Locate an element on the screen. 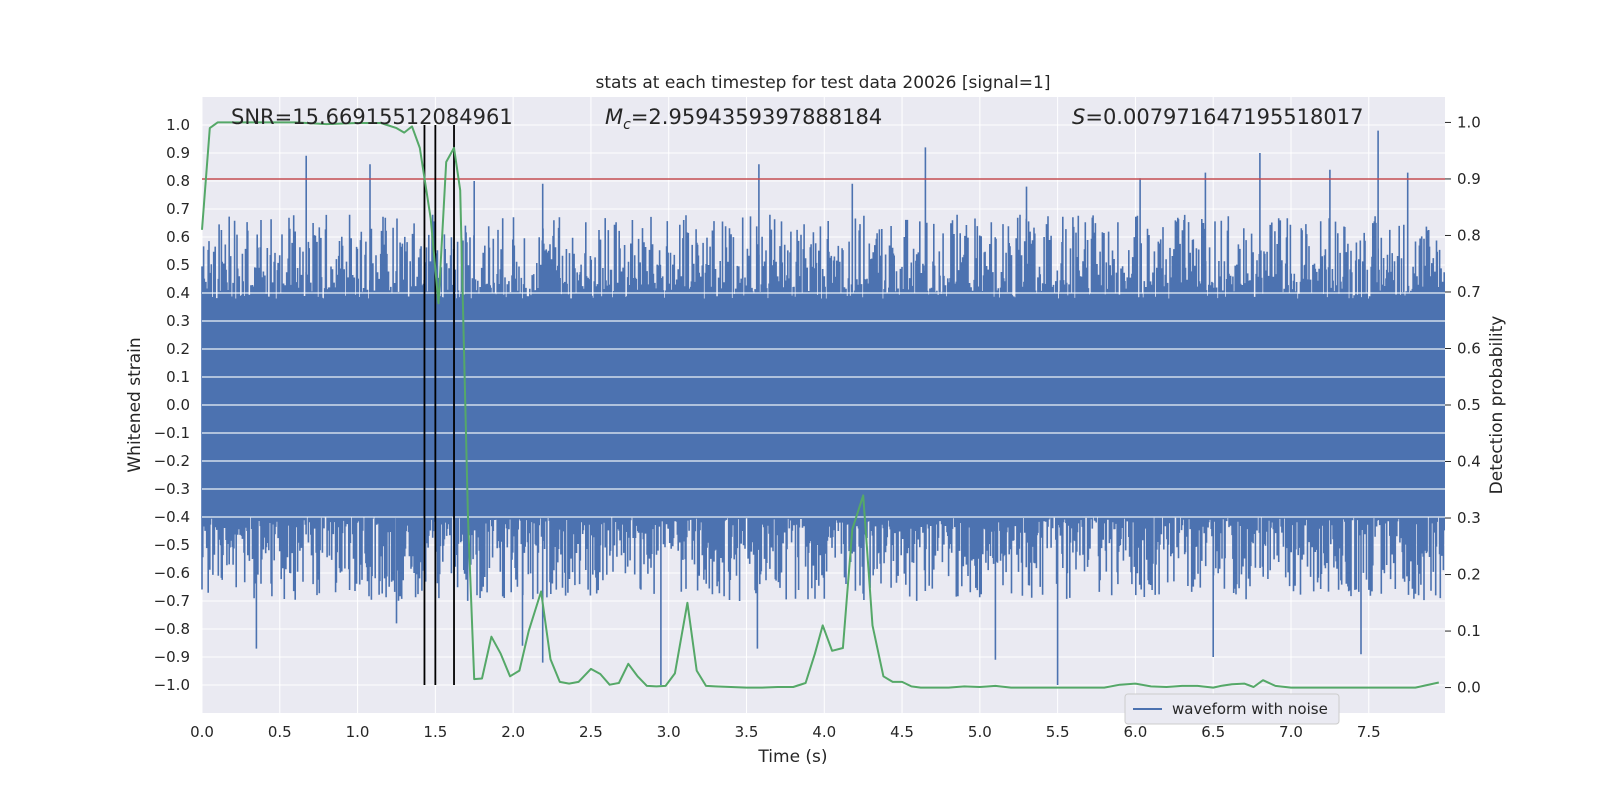 The width and height of the screenshot is (1600, 800). y-axis-right-label: Detection probability is located at coordinates (1497, 405).